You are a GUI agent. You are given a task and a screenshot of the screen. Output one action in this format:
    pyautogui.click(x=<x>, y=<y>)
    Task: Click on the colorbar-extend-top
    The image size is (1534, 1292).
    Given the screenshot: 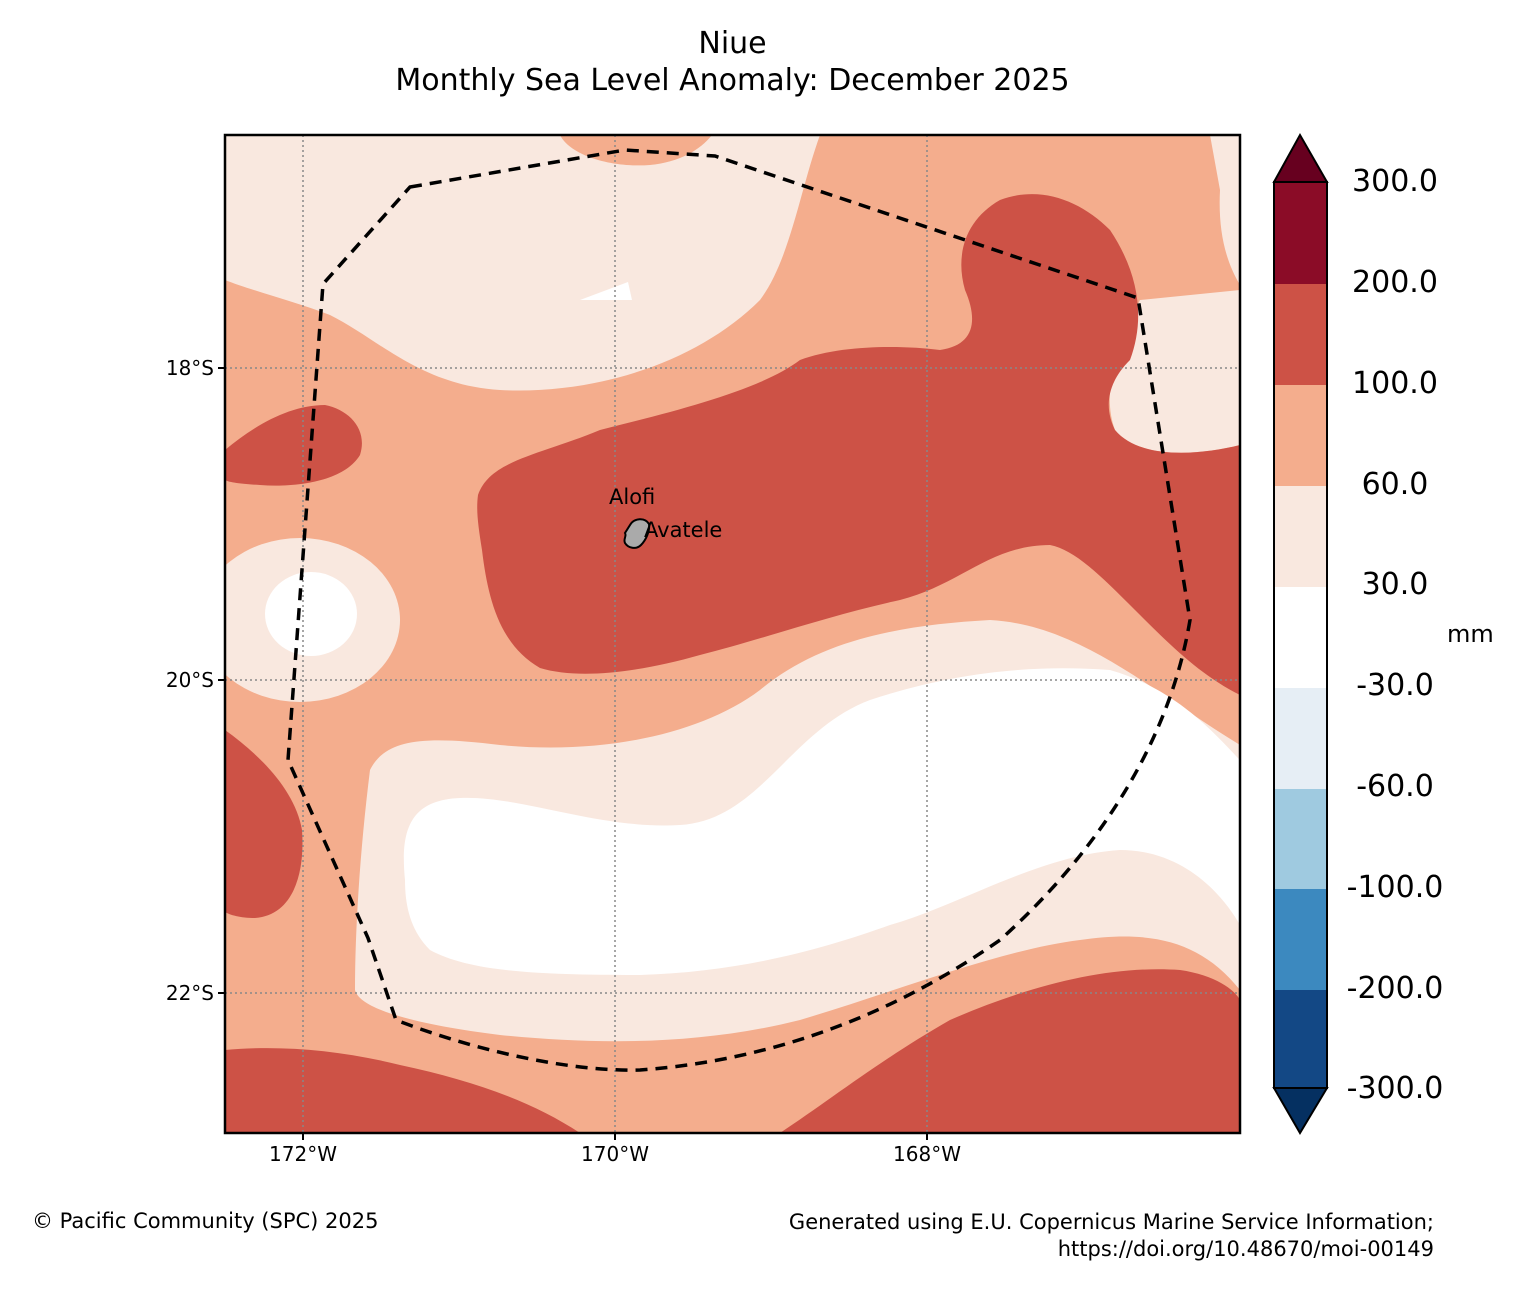 What is the action you would take?
    pyautogui.click(x=1300, y=157)
    